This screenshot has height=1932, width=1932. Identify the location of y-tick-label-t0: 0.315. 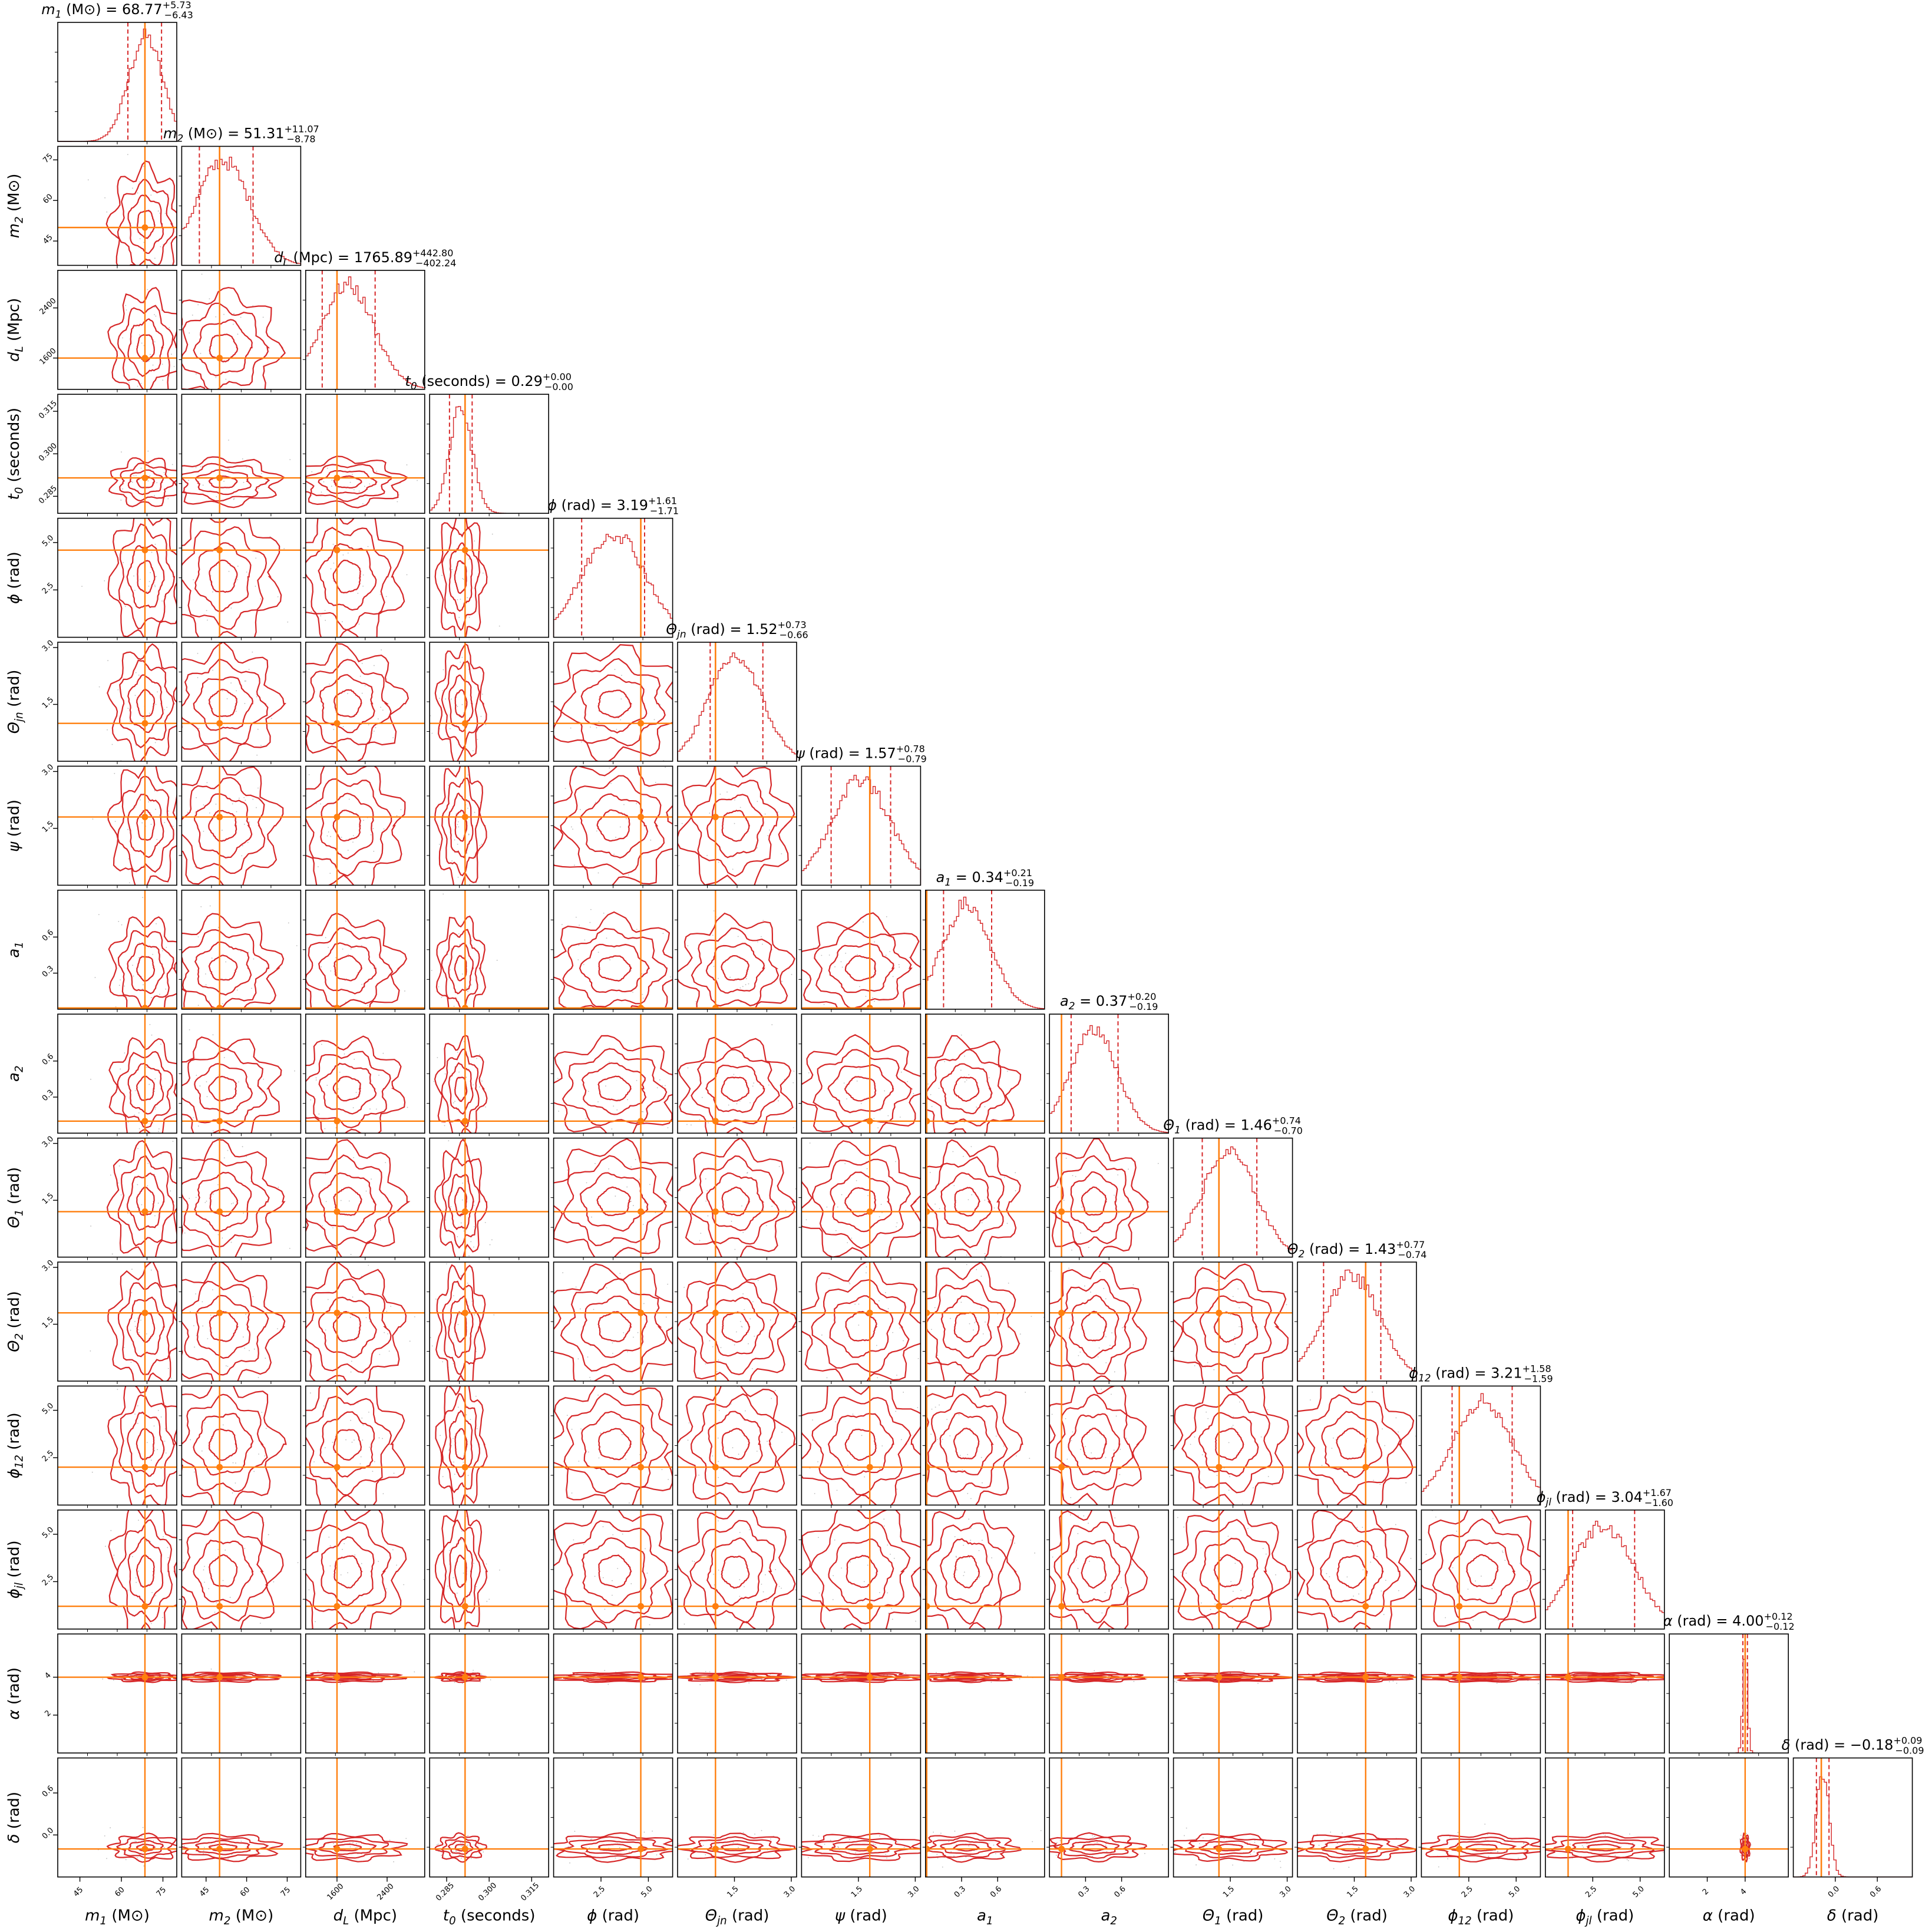
(48, 410).